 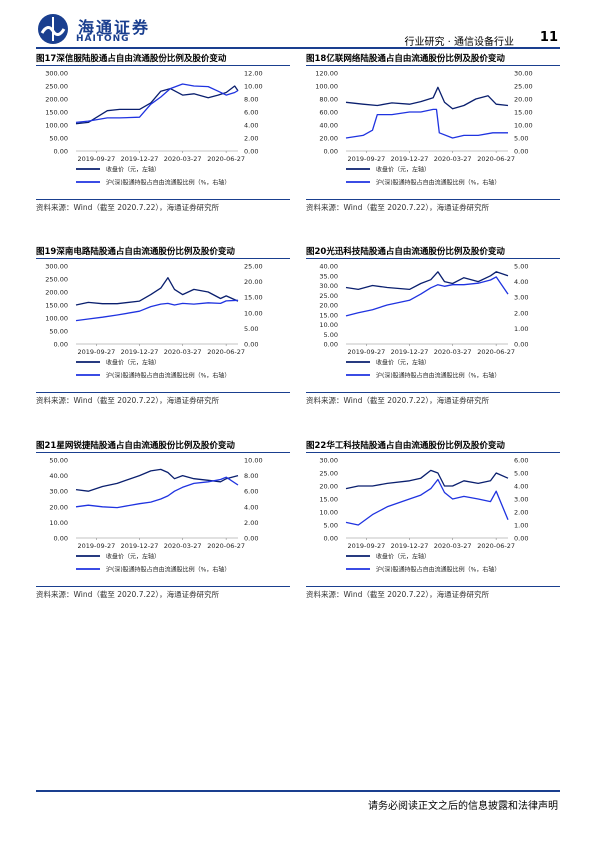 I want to click on chart-title: 图17深信服陆股通占自由流通股份比例及股价变动, so click(x=131, y=59).